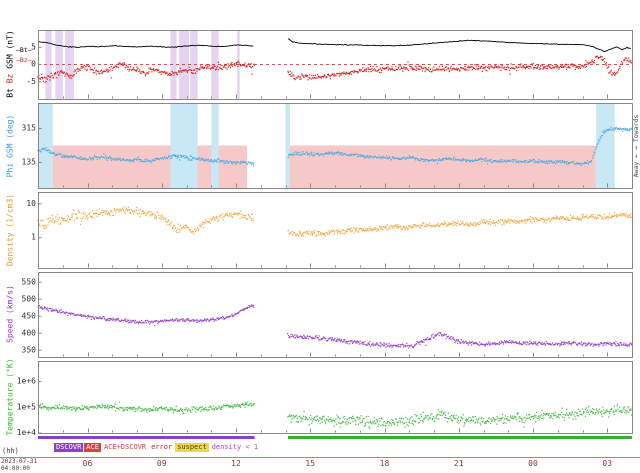 Image resolution: width=640 pixels, height=473 pixels. Describe the element at coordinates (24, 50) in the screenshot. I see `mini-legend-bt: Bt` at that location.